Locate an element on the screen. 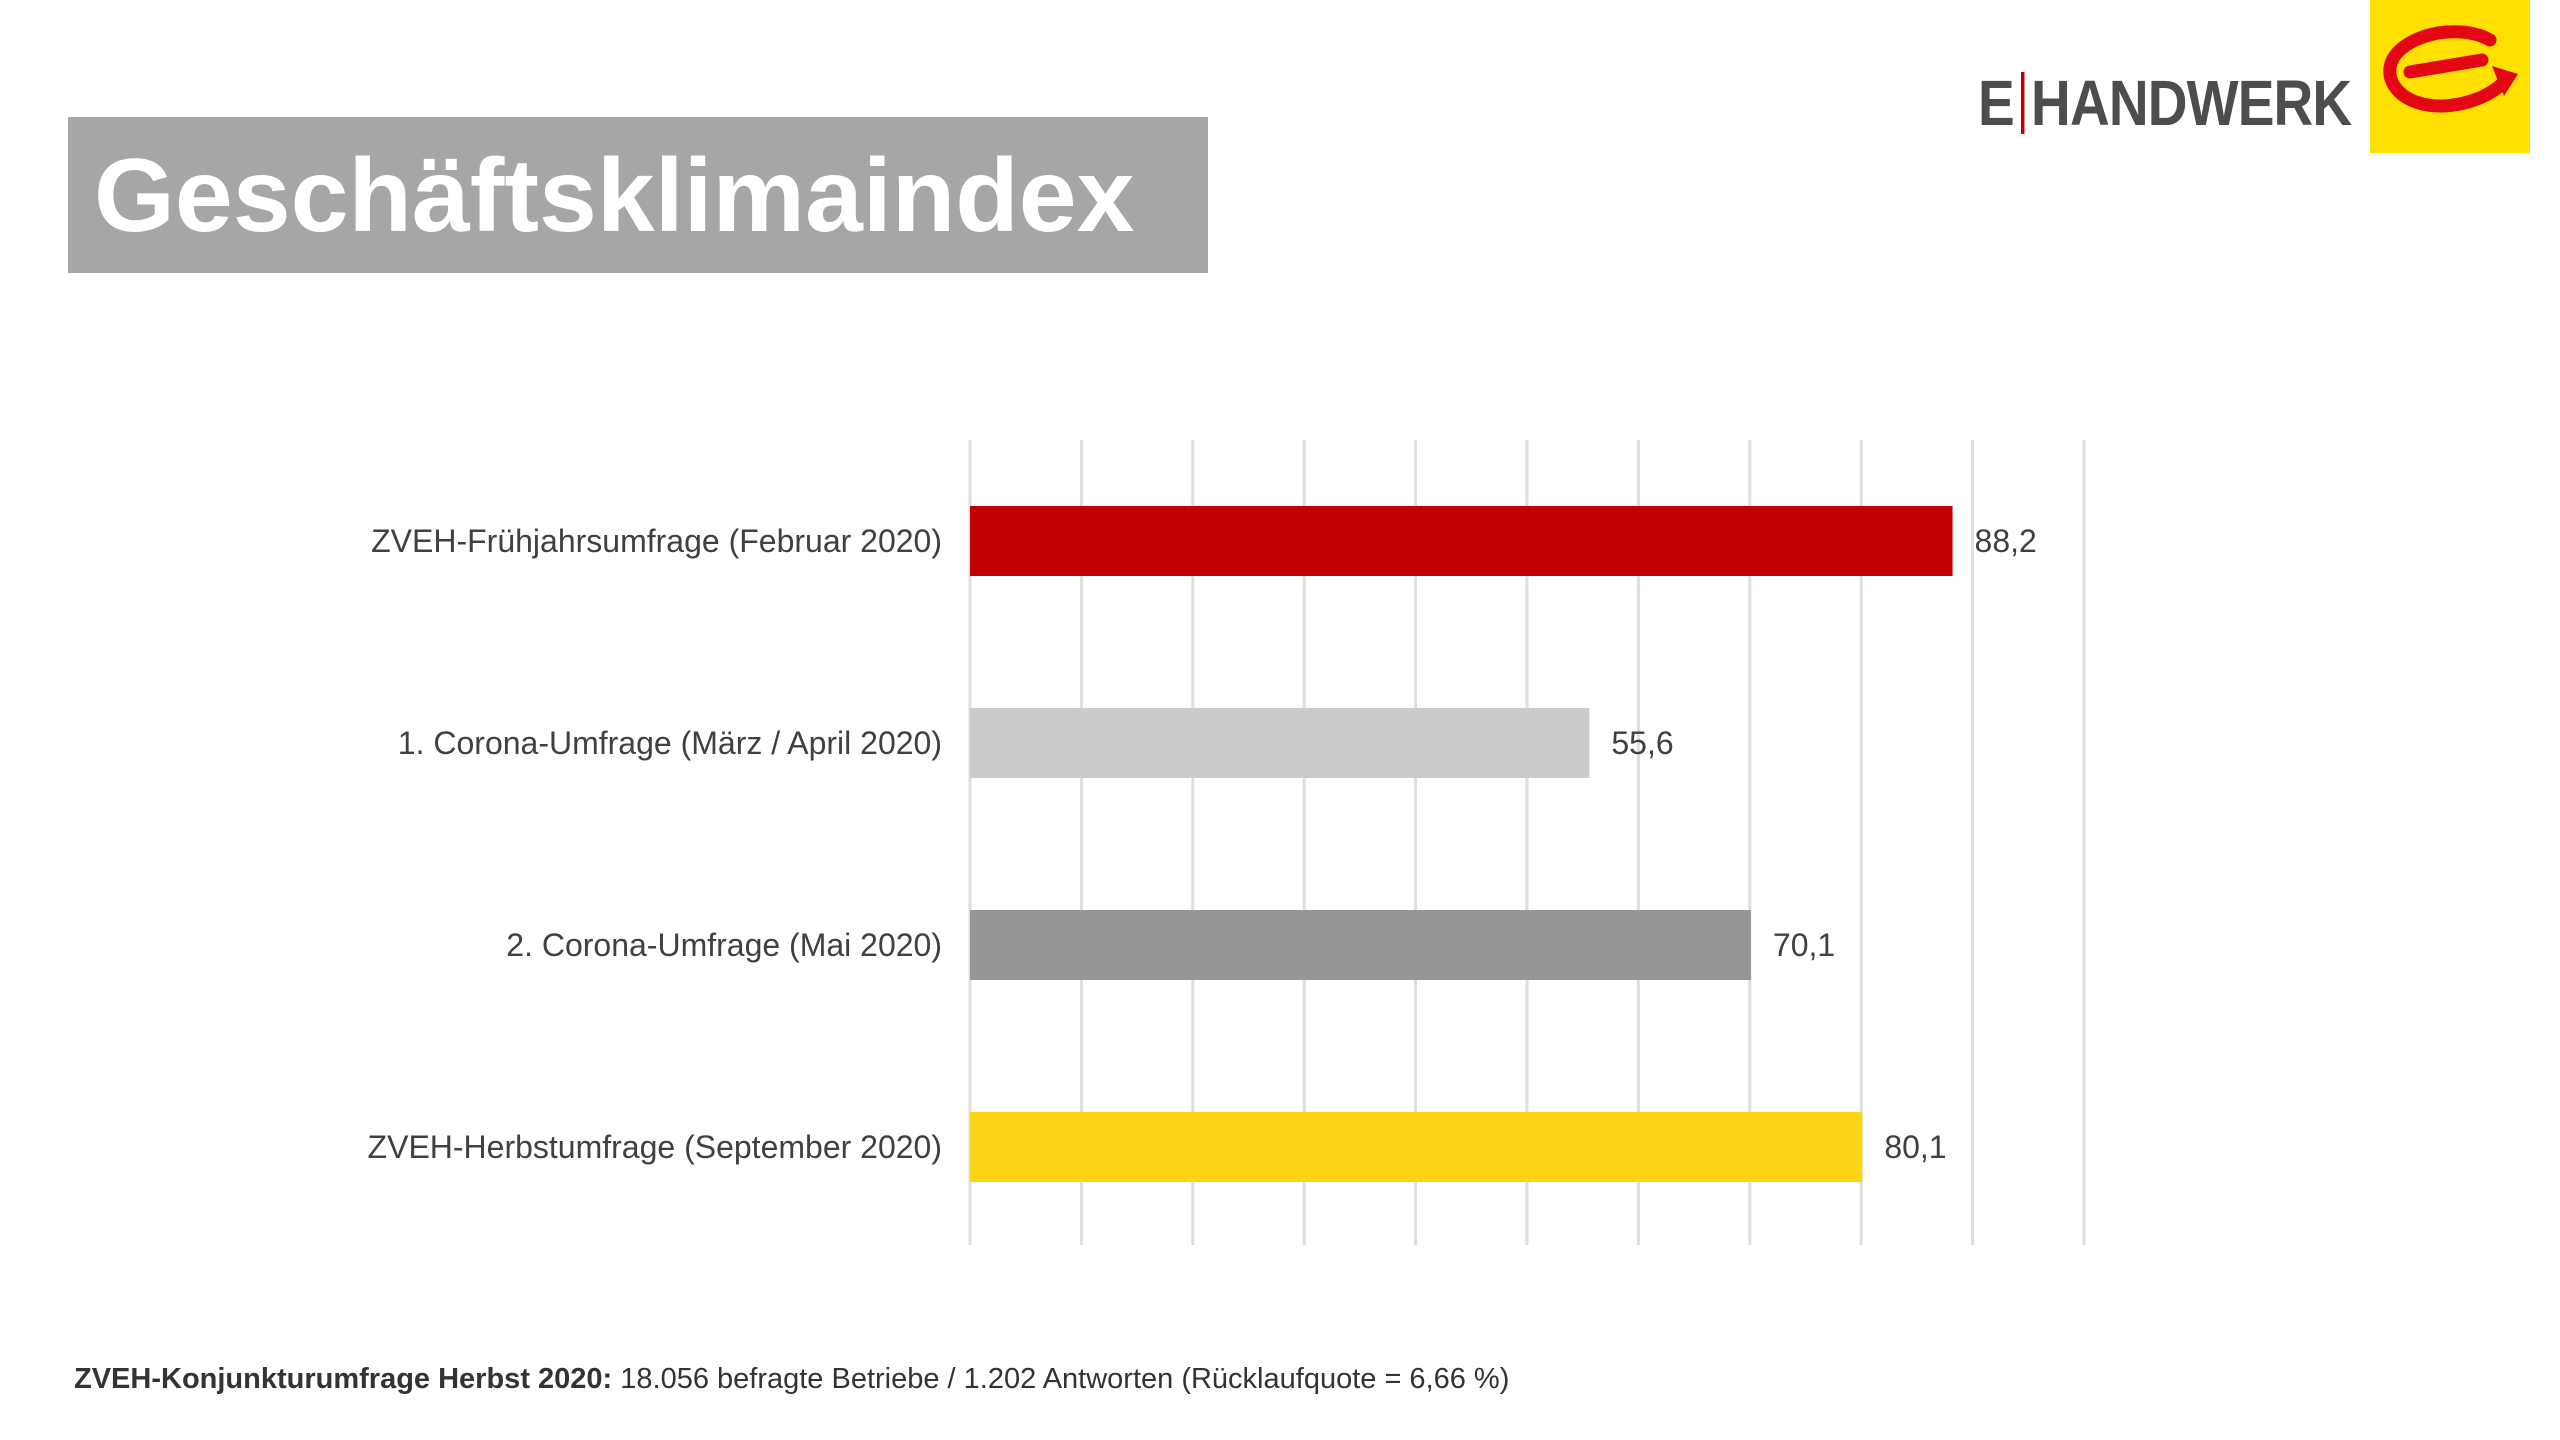 The height and width of the screenshot is (1440, 2560). category-label: 1. Corona-Umfrage (März / April 2020) is located at coordinates (670, 743).